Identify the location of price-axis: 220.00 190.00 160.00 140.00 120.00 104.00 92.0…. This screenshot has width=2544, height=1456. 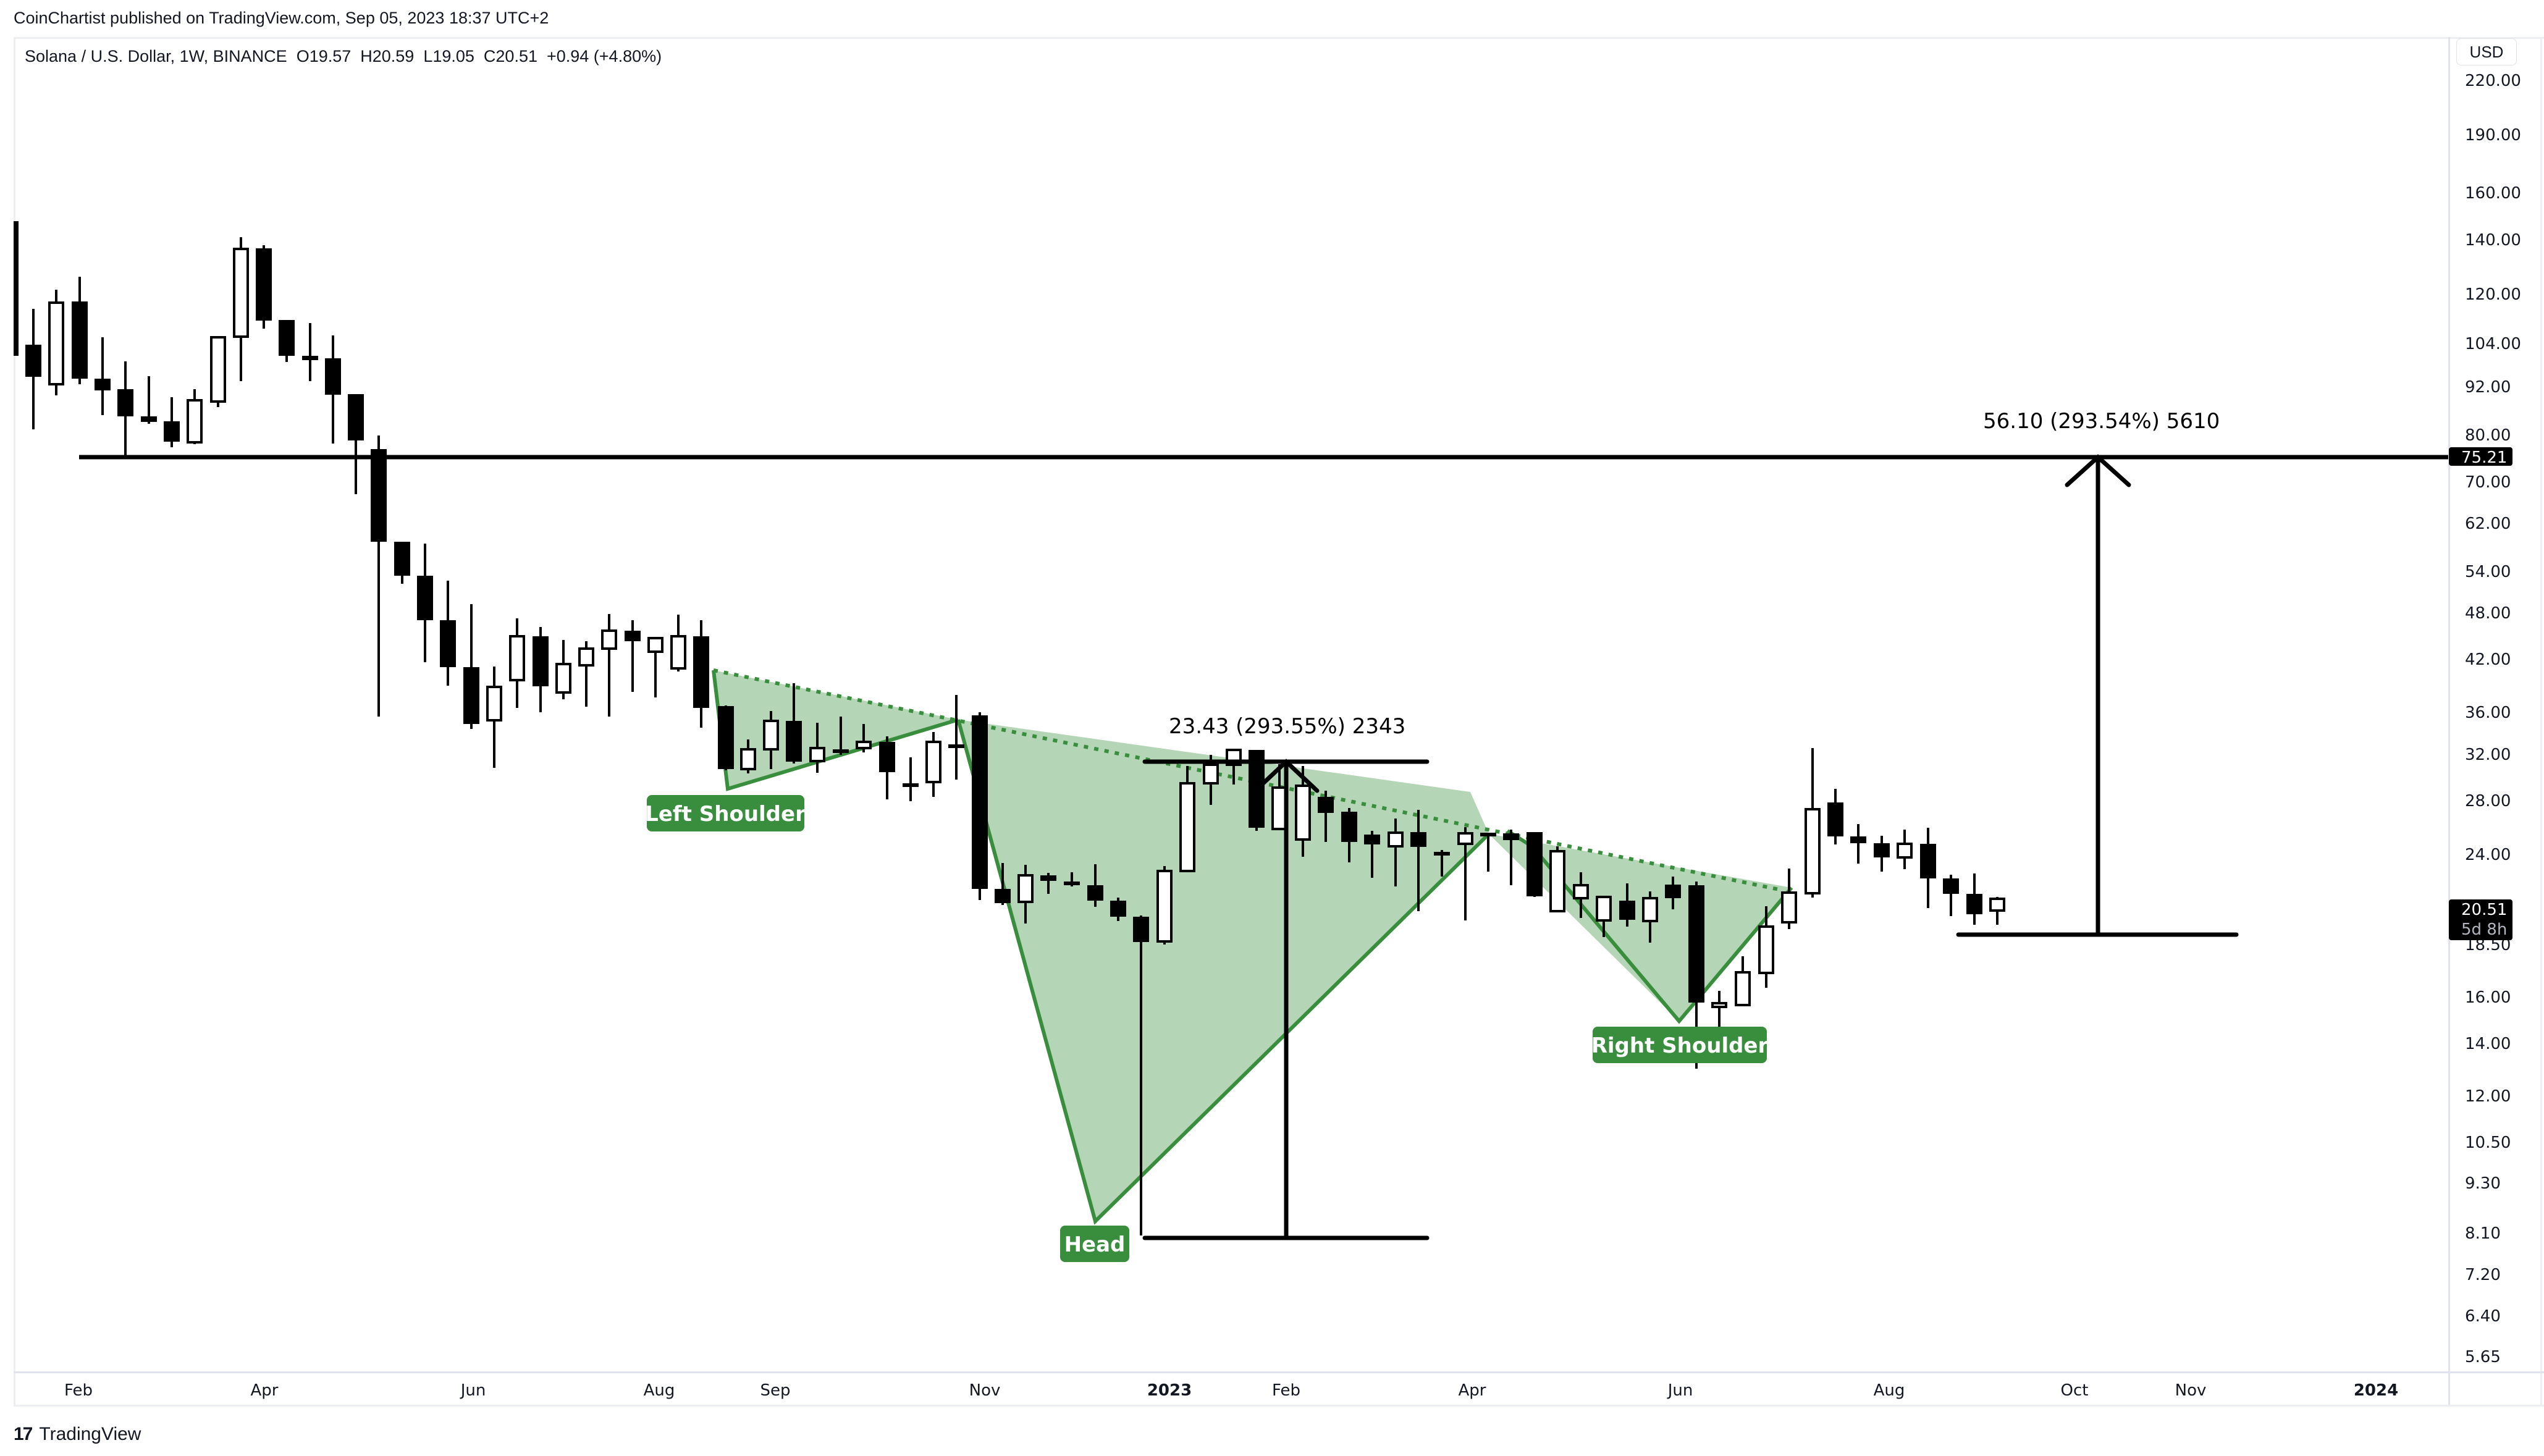
(2485, 719).